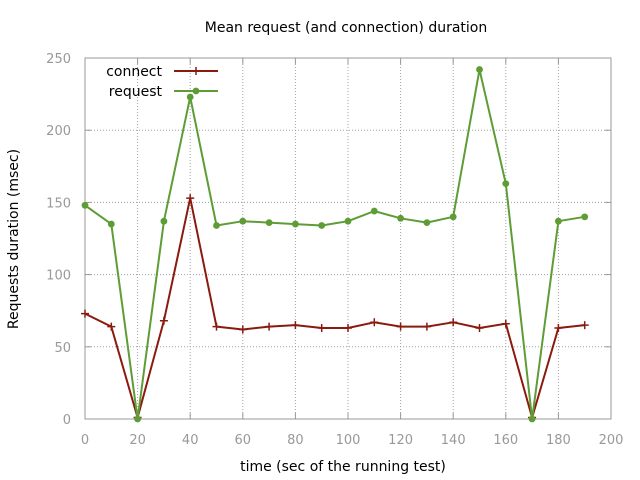 This screenshot has height=480, width=640. Describe the element at coordinates (196, 91) in the screenshot. I see `legend-marker-request` at that location.